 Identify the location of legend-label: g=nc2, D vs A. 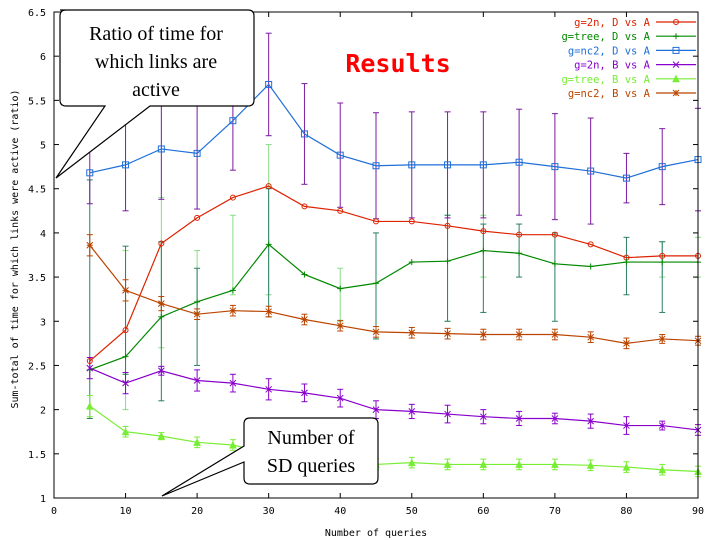
(609, 51).